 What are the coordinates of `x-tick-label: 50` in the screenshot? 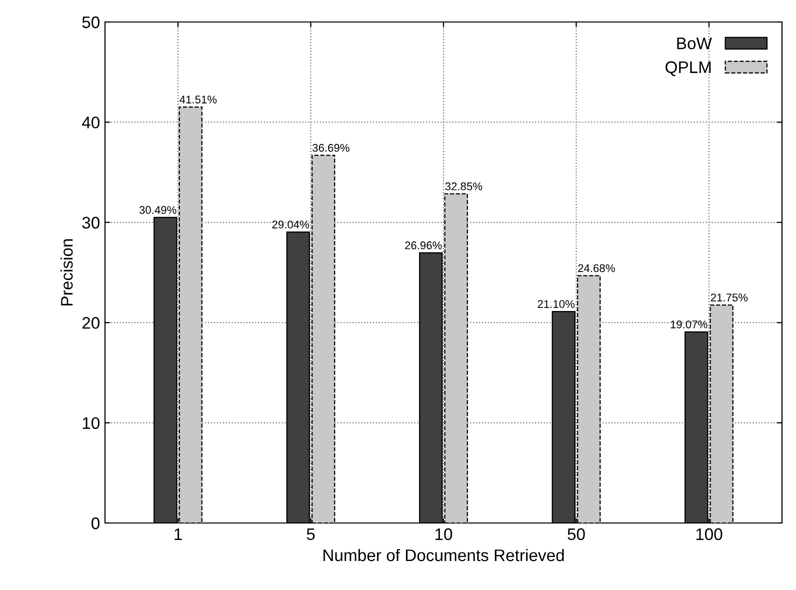 It's located at (576, 534).